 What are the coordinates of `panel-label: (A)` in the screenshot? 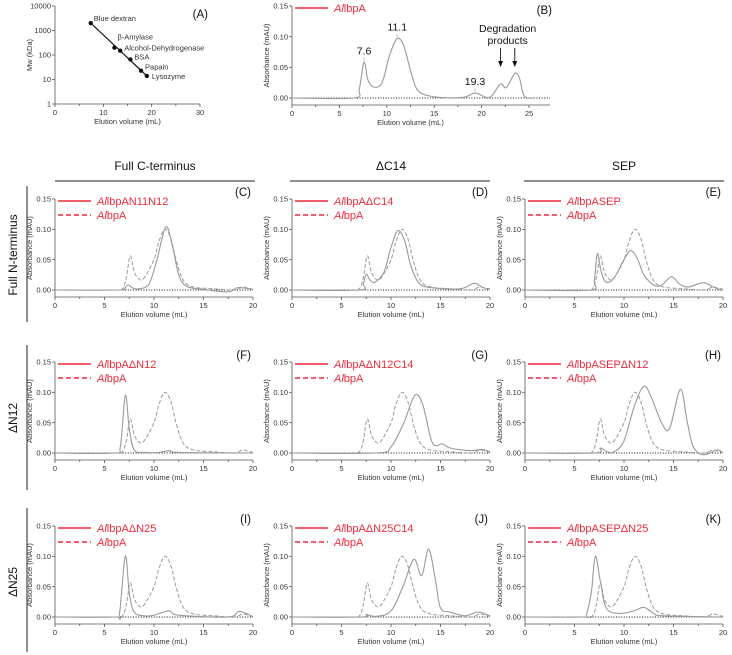 It's located at (201, 15).